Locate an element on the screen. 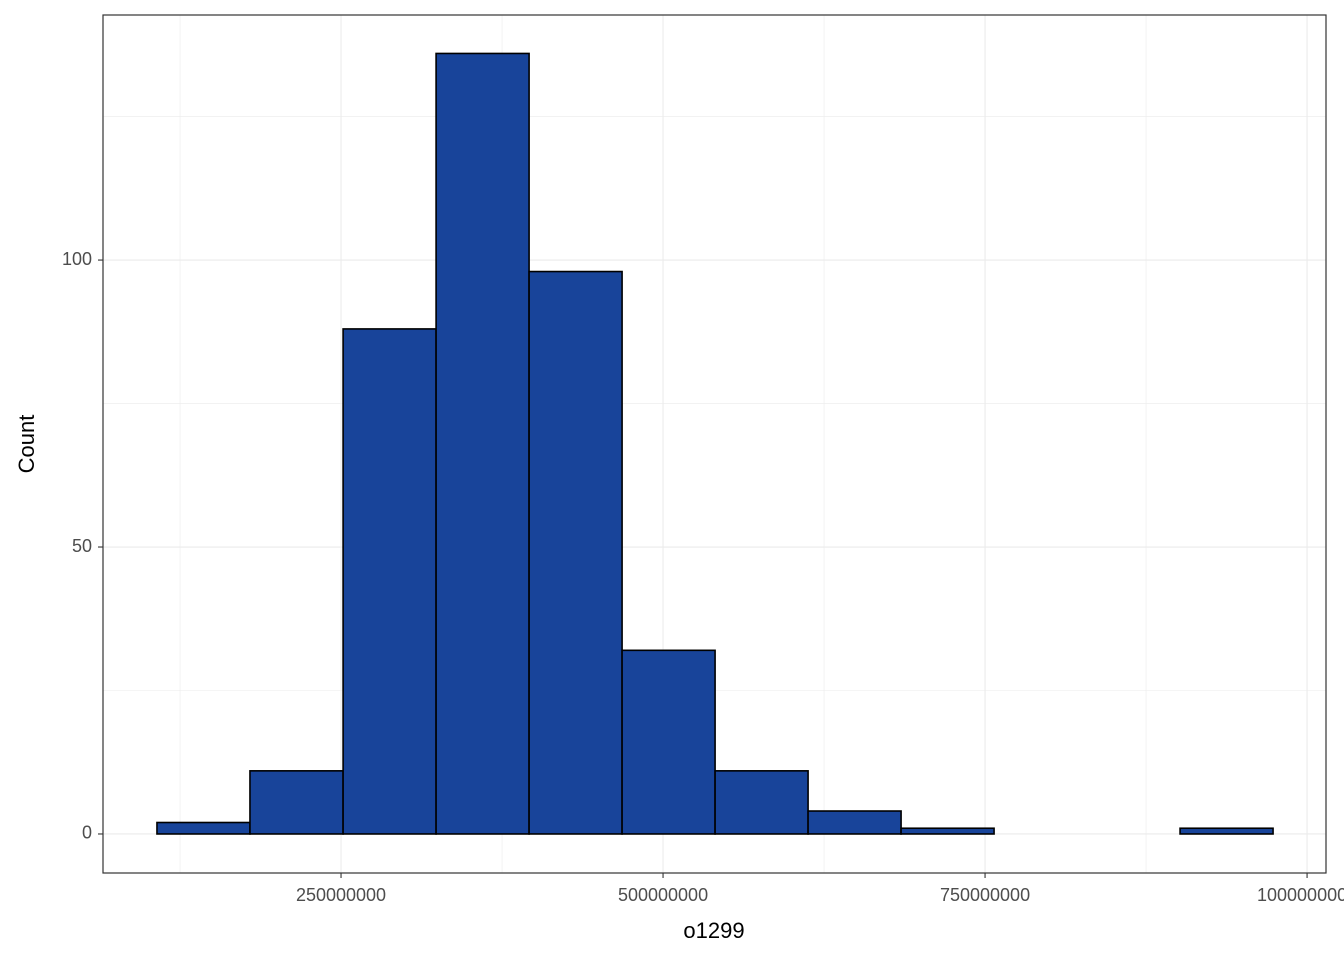 This screenshot has height=960, width=1344. y-tick-label: 50 is located at coordinates (82, 546).